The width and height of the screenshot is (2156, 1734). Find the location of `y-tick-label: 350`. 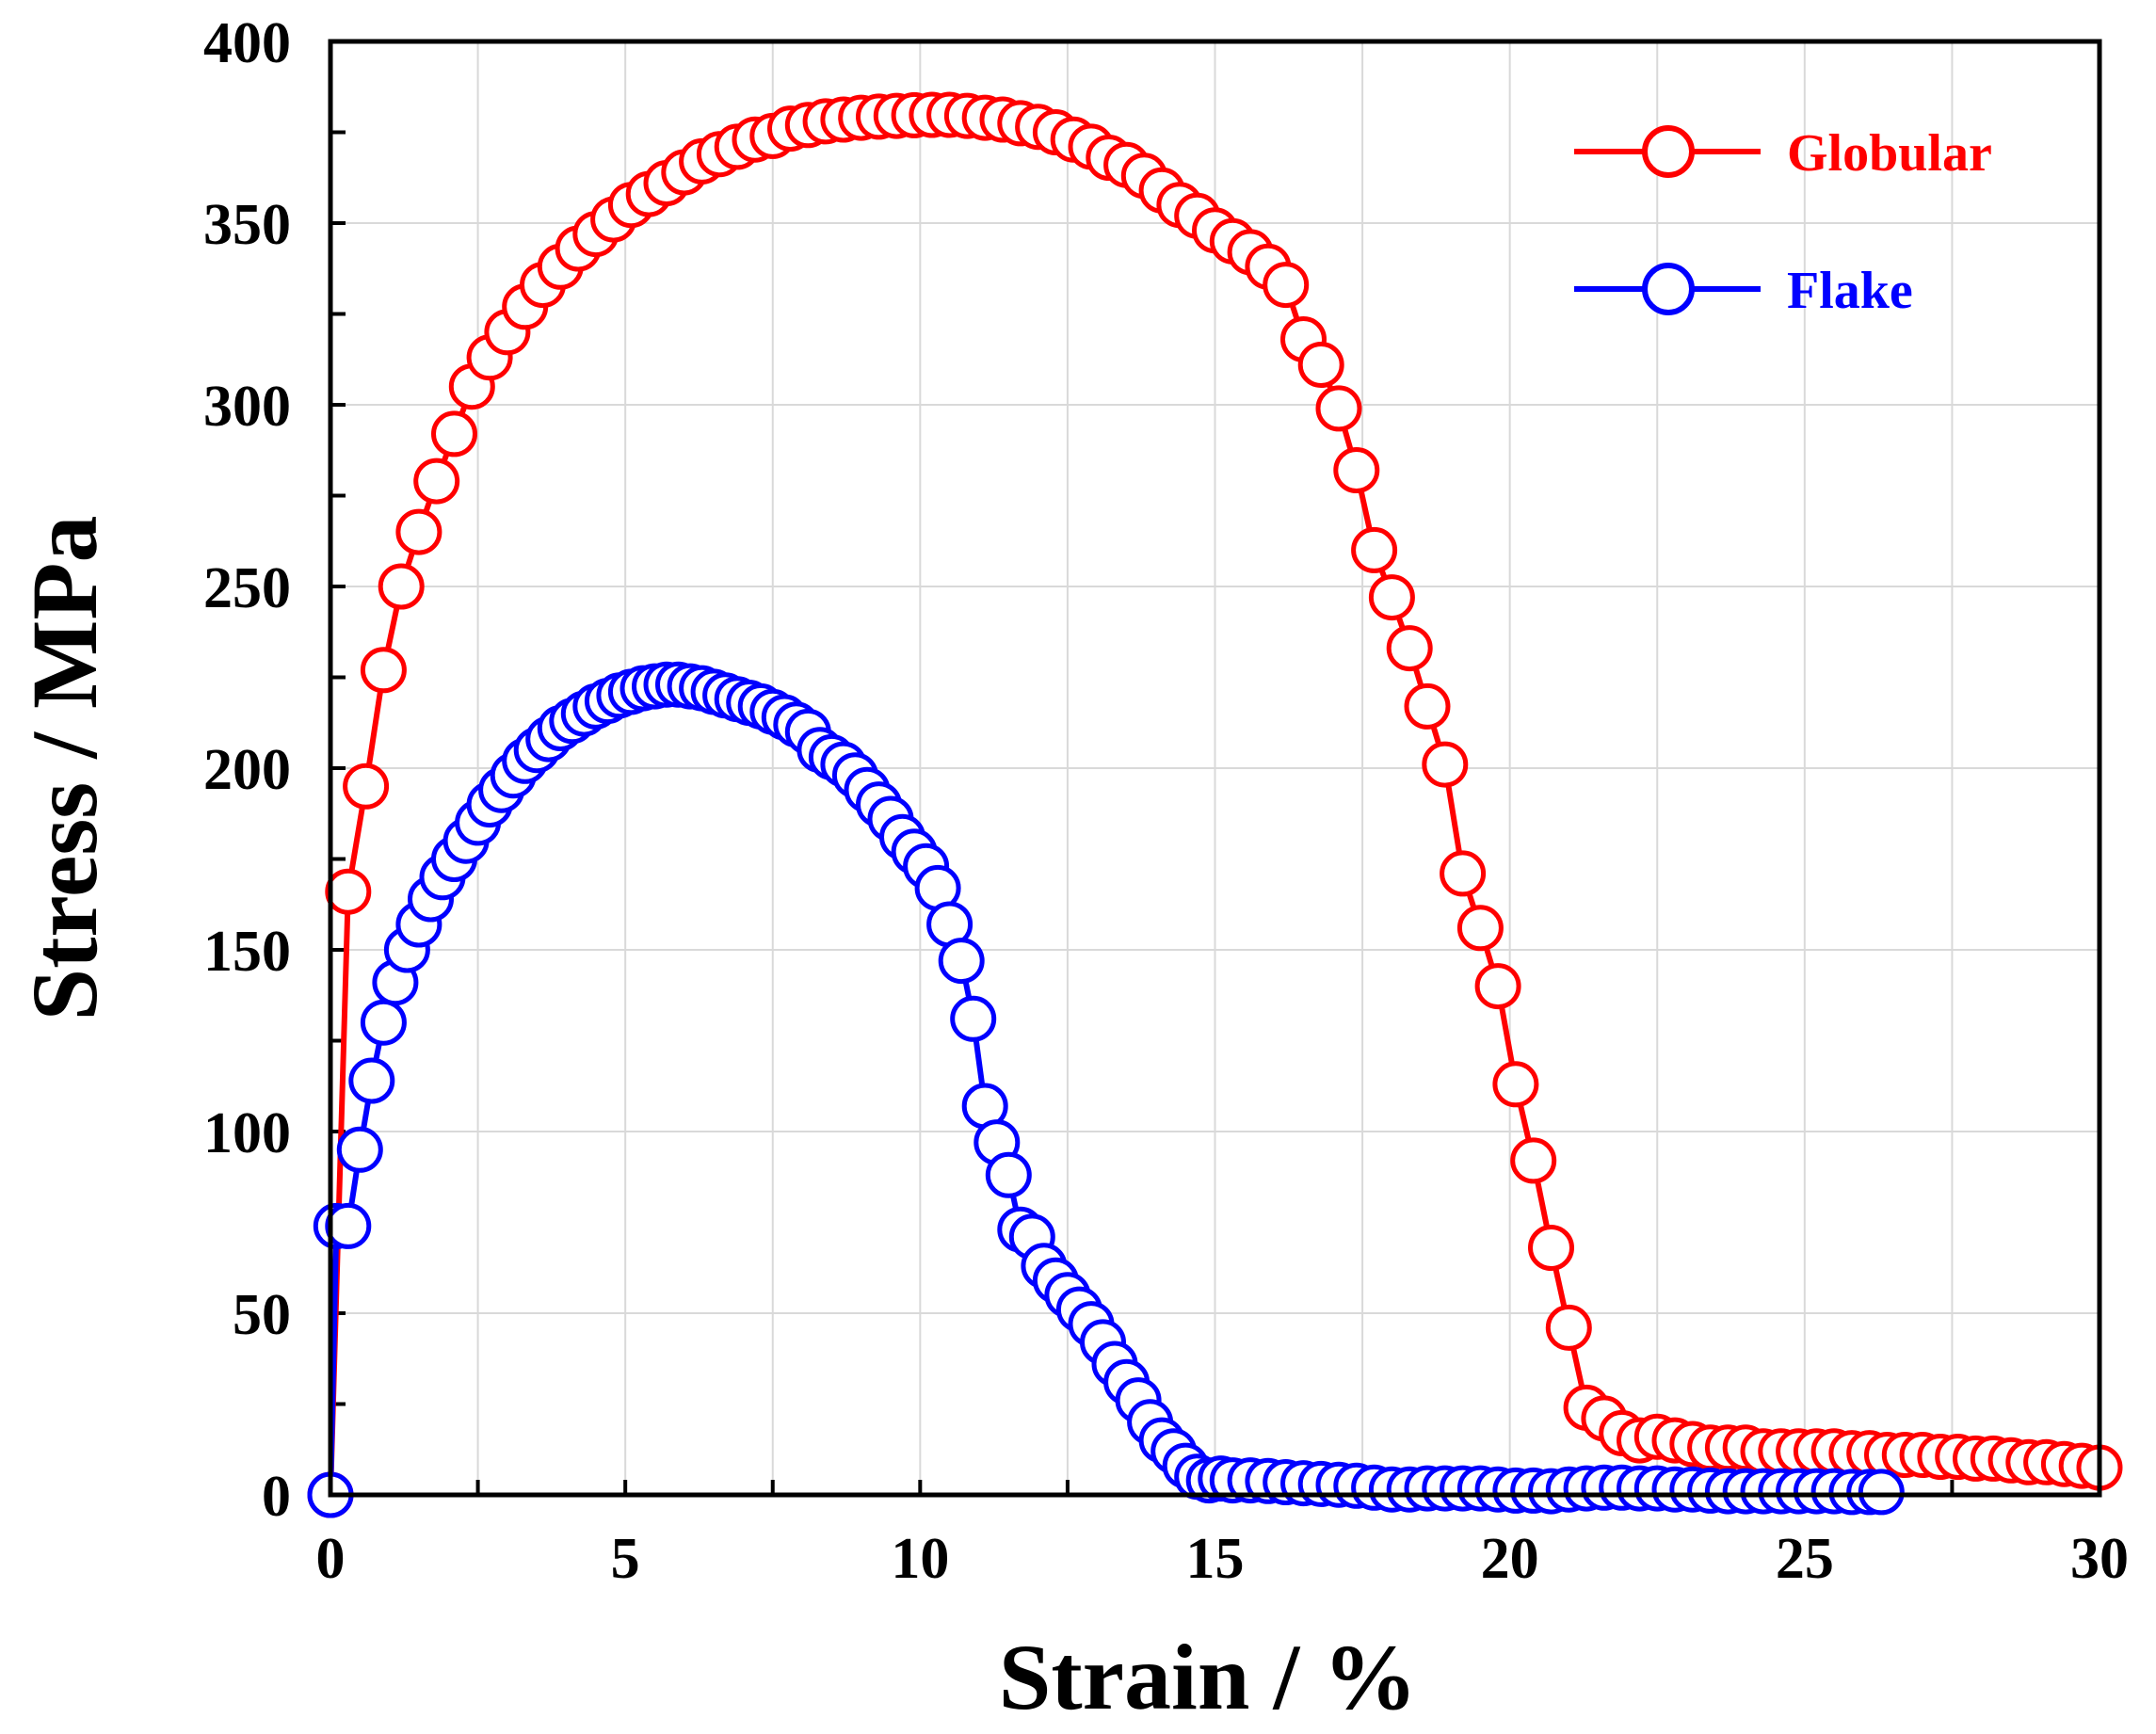

y-tick-label: 350 is located at coordinates (247, 225).